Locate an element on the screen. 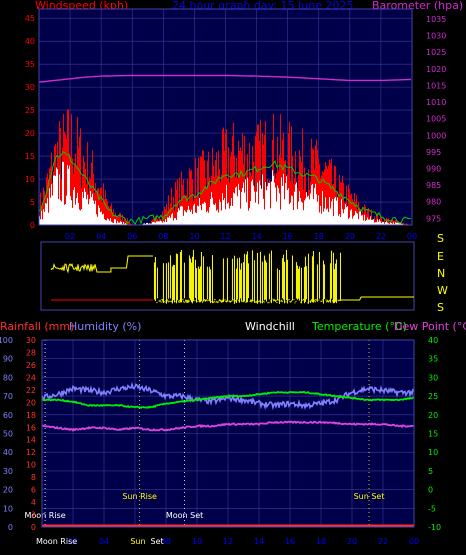 This screenshot has width=466, height=555. wind-time-tick: 10 is located at coordinates (194, 236).